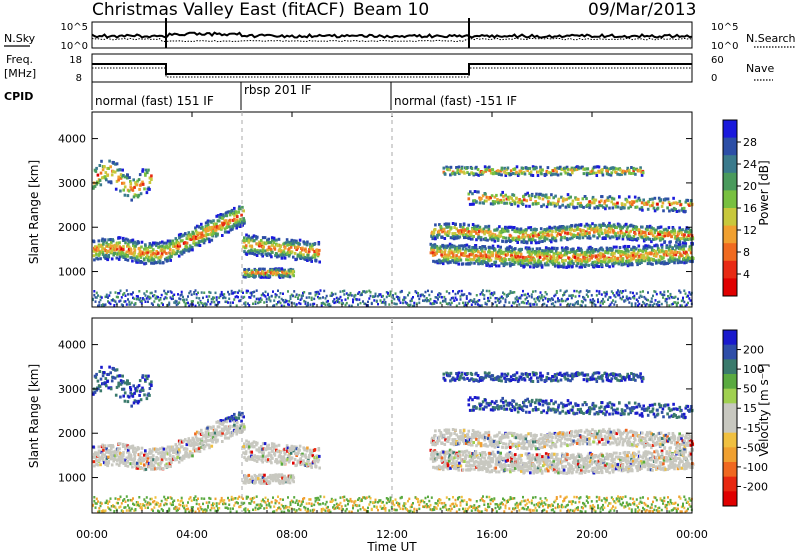 This screenshot has height=554, width=800. Describe the element at coordinates (392, 40) in the screenshot. I see `nsearch-line` at that location.